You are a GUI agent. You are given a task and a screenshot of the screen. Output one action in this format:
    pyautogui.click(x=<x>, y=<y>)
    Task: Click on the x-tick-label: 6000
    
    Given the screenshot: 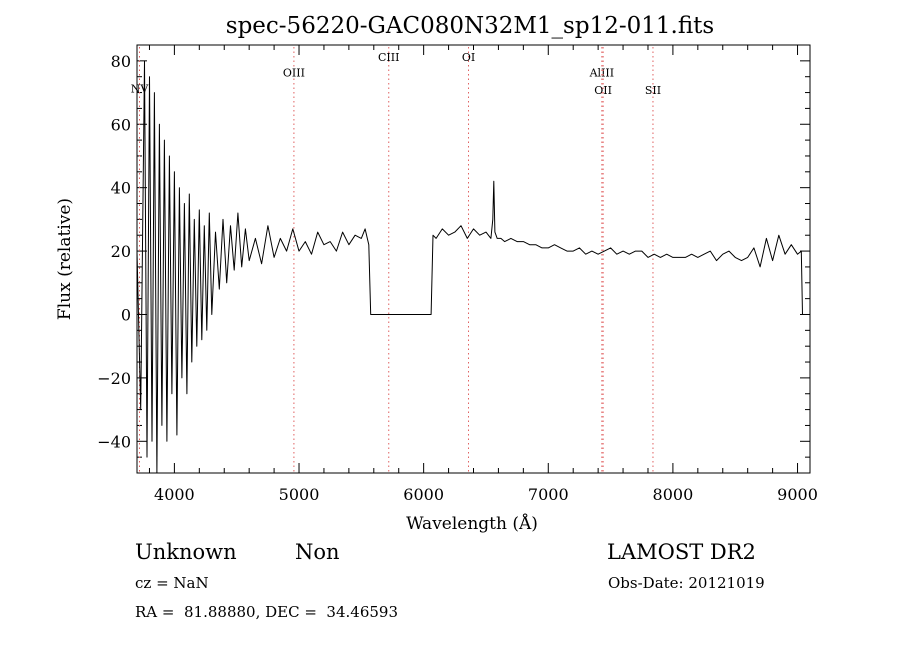 What is the action you would take?
    pyautogui.click(x=423, y=494)
    